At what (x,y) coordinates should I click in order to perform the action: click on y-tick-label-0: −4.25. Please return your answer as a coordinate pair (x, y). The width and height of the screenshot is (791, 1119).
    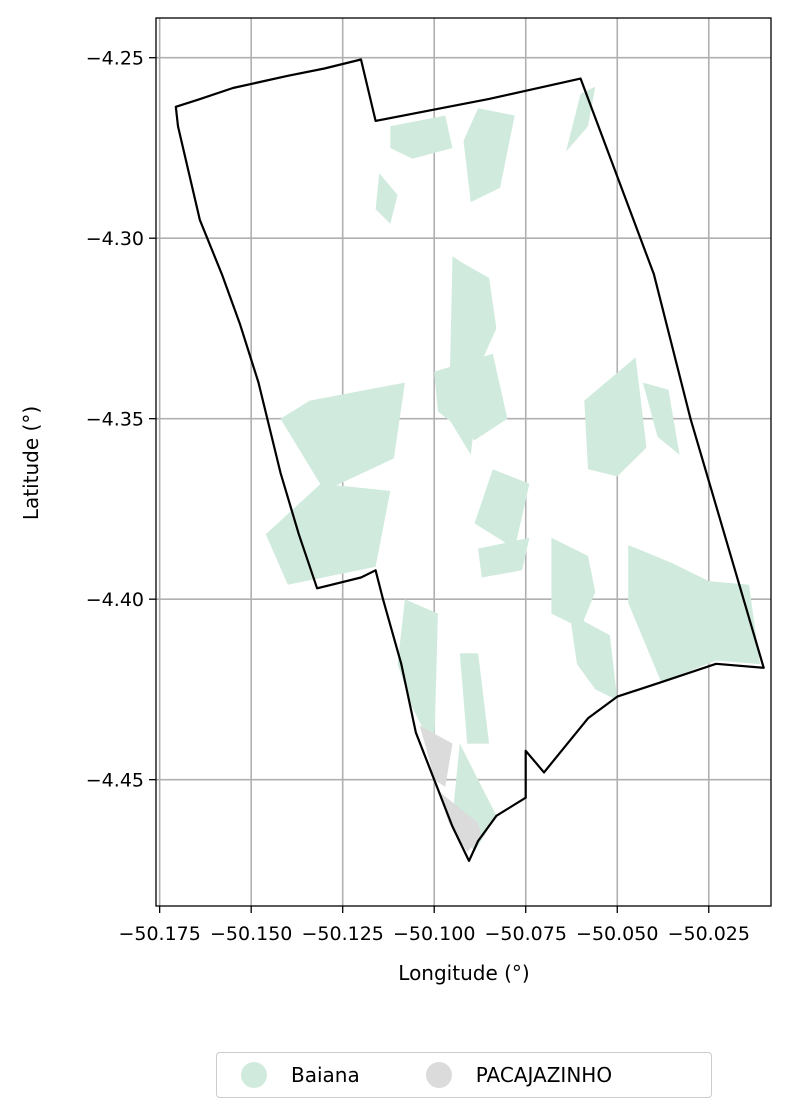
    Looking at the image, I should click on (115, 59).